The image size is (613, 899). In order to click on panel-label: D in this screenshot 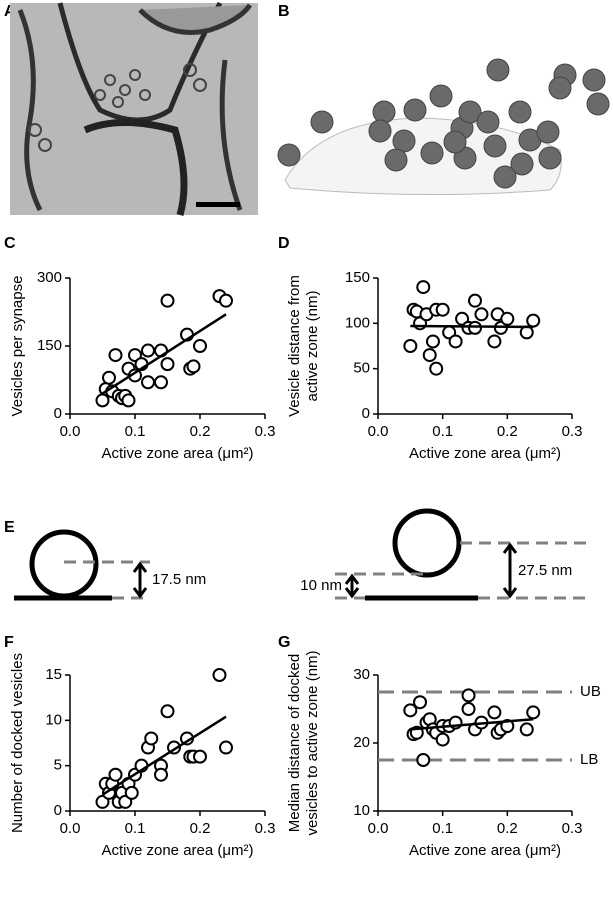, I will do `click(284, 243)`.